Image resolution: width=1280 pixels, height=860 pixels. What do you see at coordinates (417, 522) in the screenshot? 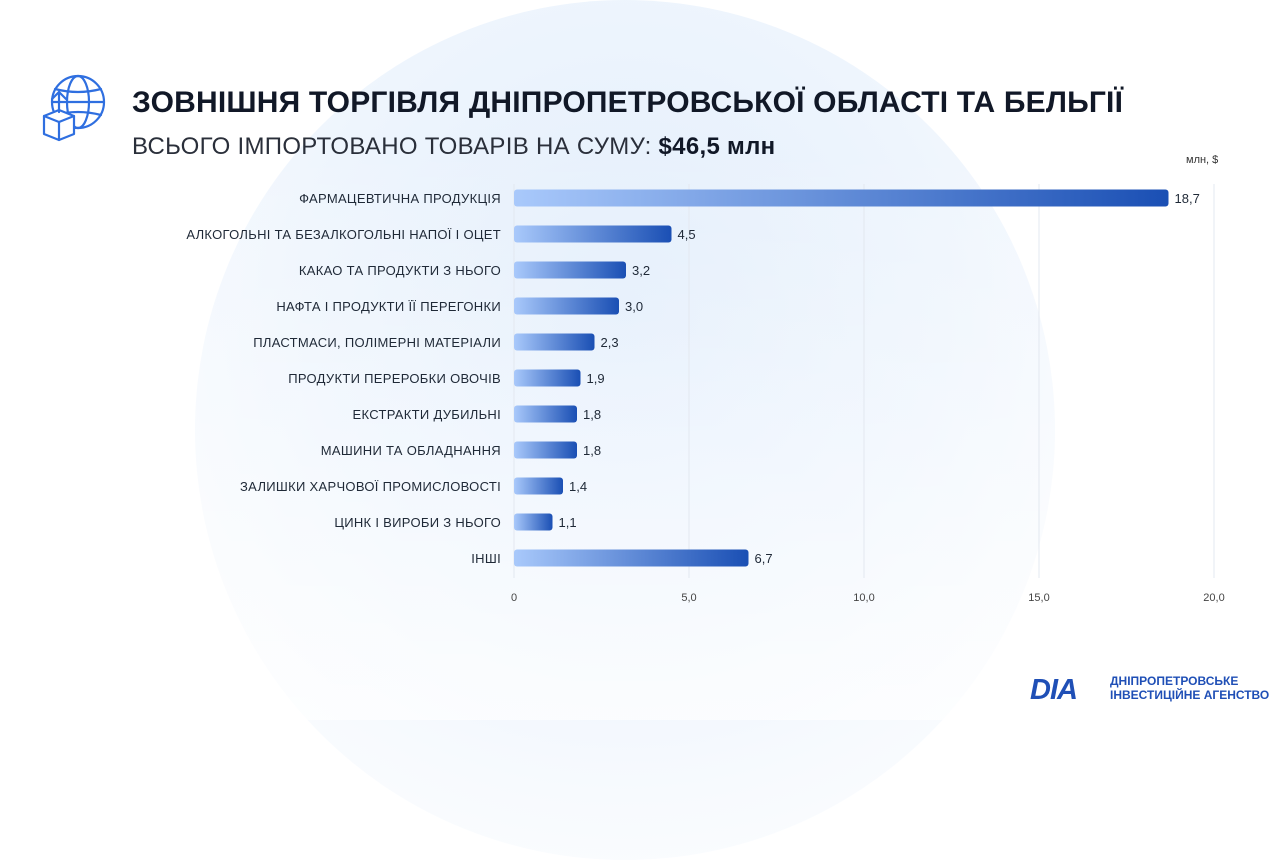
I see `category-label: ЦИНК І ВИРОБИ З НЬОГО` at bounding box center [417, 522].